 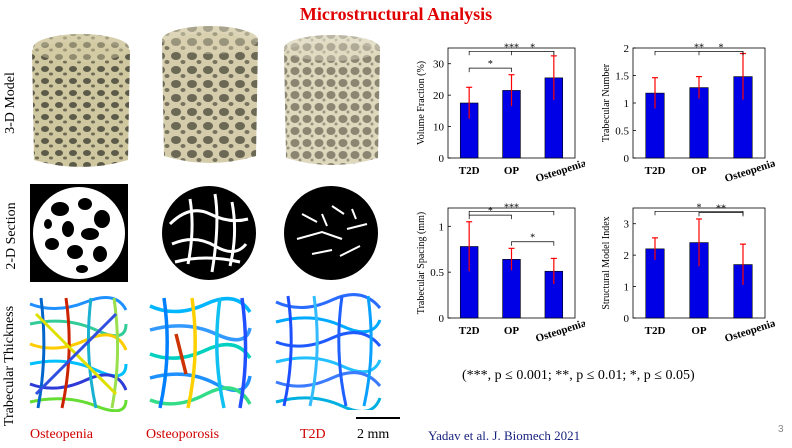 What do you see at coordinates (183, 434) in the screenshot?
I see `caption-osteoporosis: Osteoporosis` at bounding box center [183, 434].